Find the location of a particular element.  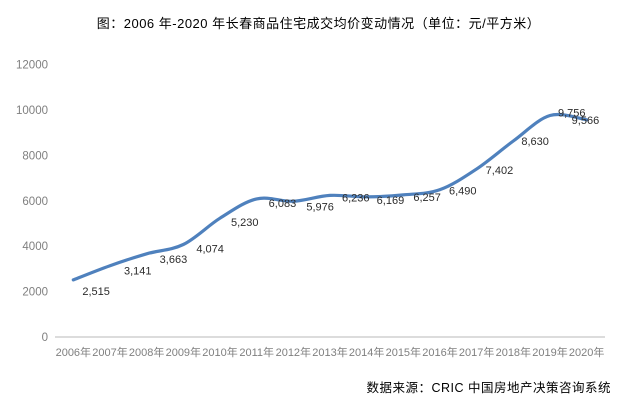

data-label: 5,230 is located at coordinates (245, 223).